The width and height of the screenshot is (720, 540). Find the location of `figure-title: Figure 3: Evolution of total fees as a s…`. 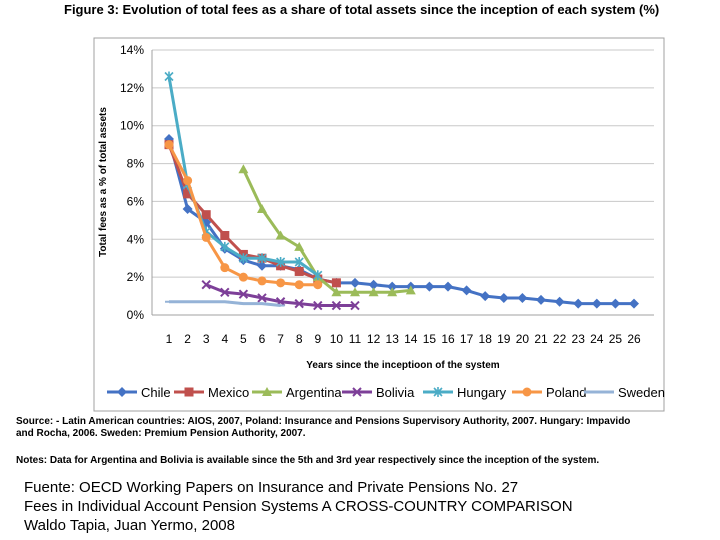

figure-title: Figure 3: Evolution of total fees as a s… is located at coordinates (362, 9).